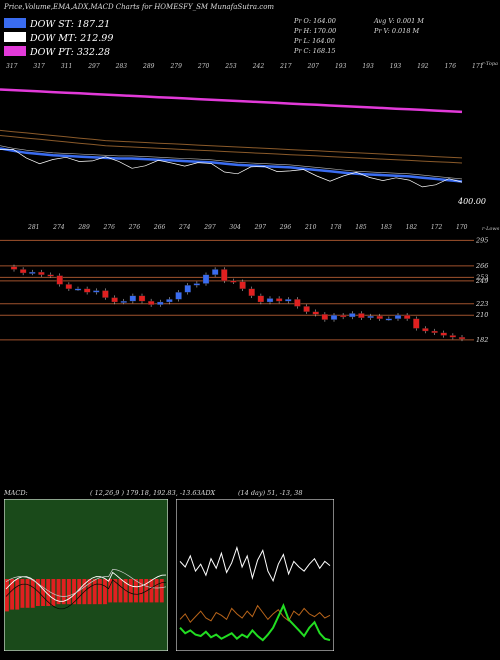 The width and height of the screenshot is (500, 660). I want to click on legend-dow-mt: DOW MT: 212.99, so click(58, 39).